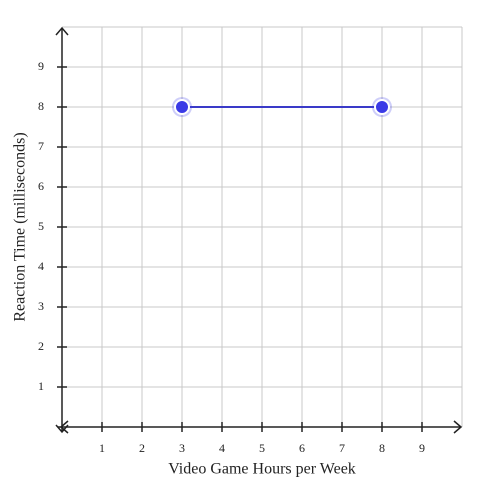 This screenshot has width=495, height=495. What do you see at coordinates (382, 448) in the screenshot?
I see `x-tick-label: 8` at bounding box center [382, 448].